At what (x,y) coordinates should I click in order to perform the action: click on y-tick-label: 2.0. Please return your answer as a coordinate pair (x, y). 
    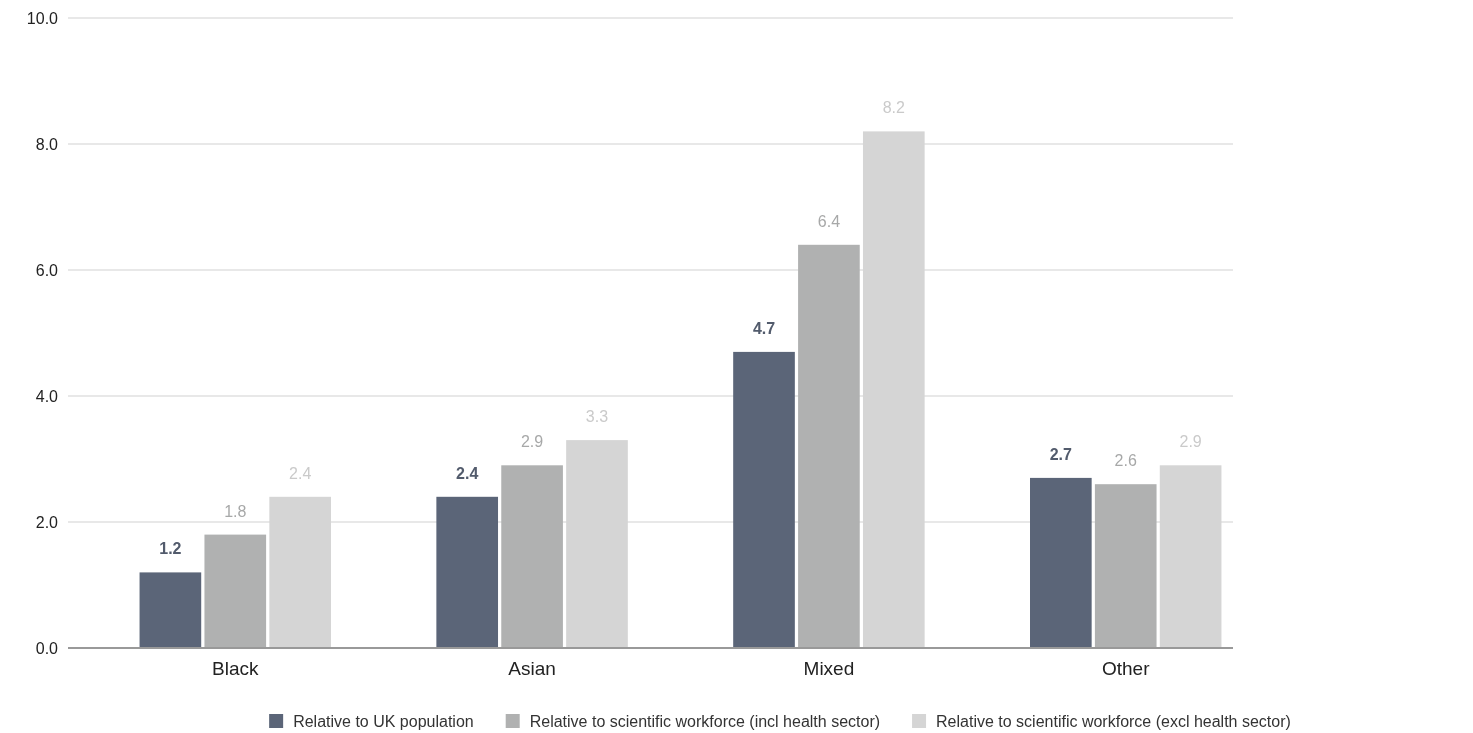
    Looking at the image, I should click on (47, 522).